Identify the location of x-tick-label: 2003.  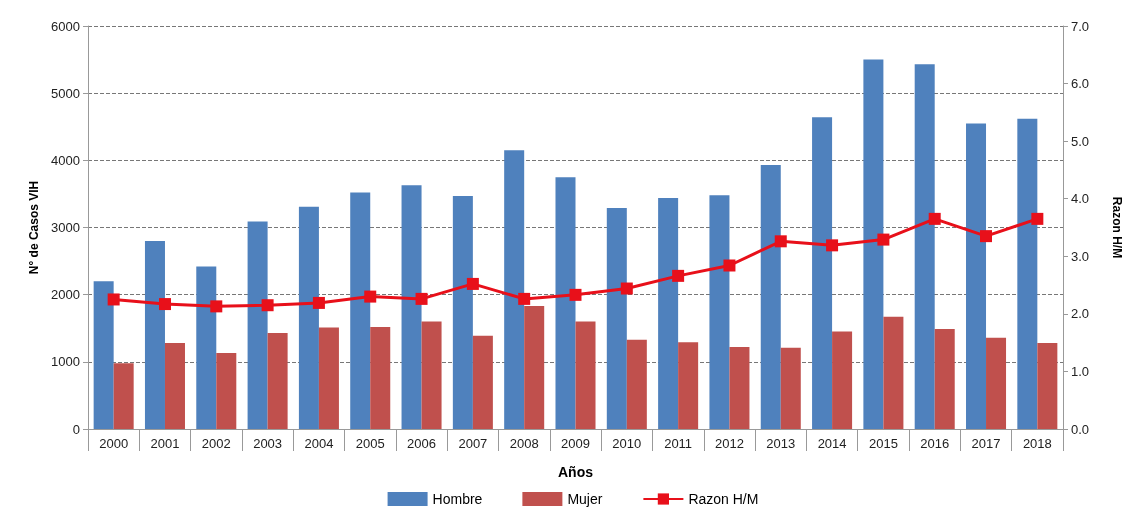
(268, 443).